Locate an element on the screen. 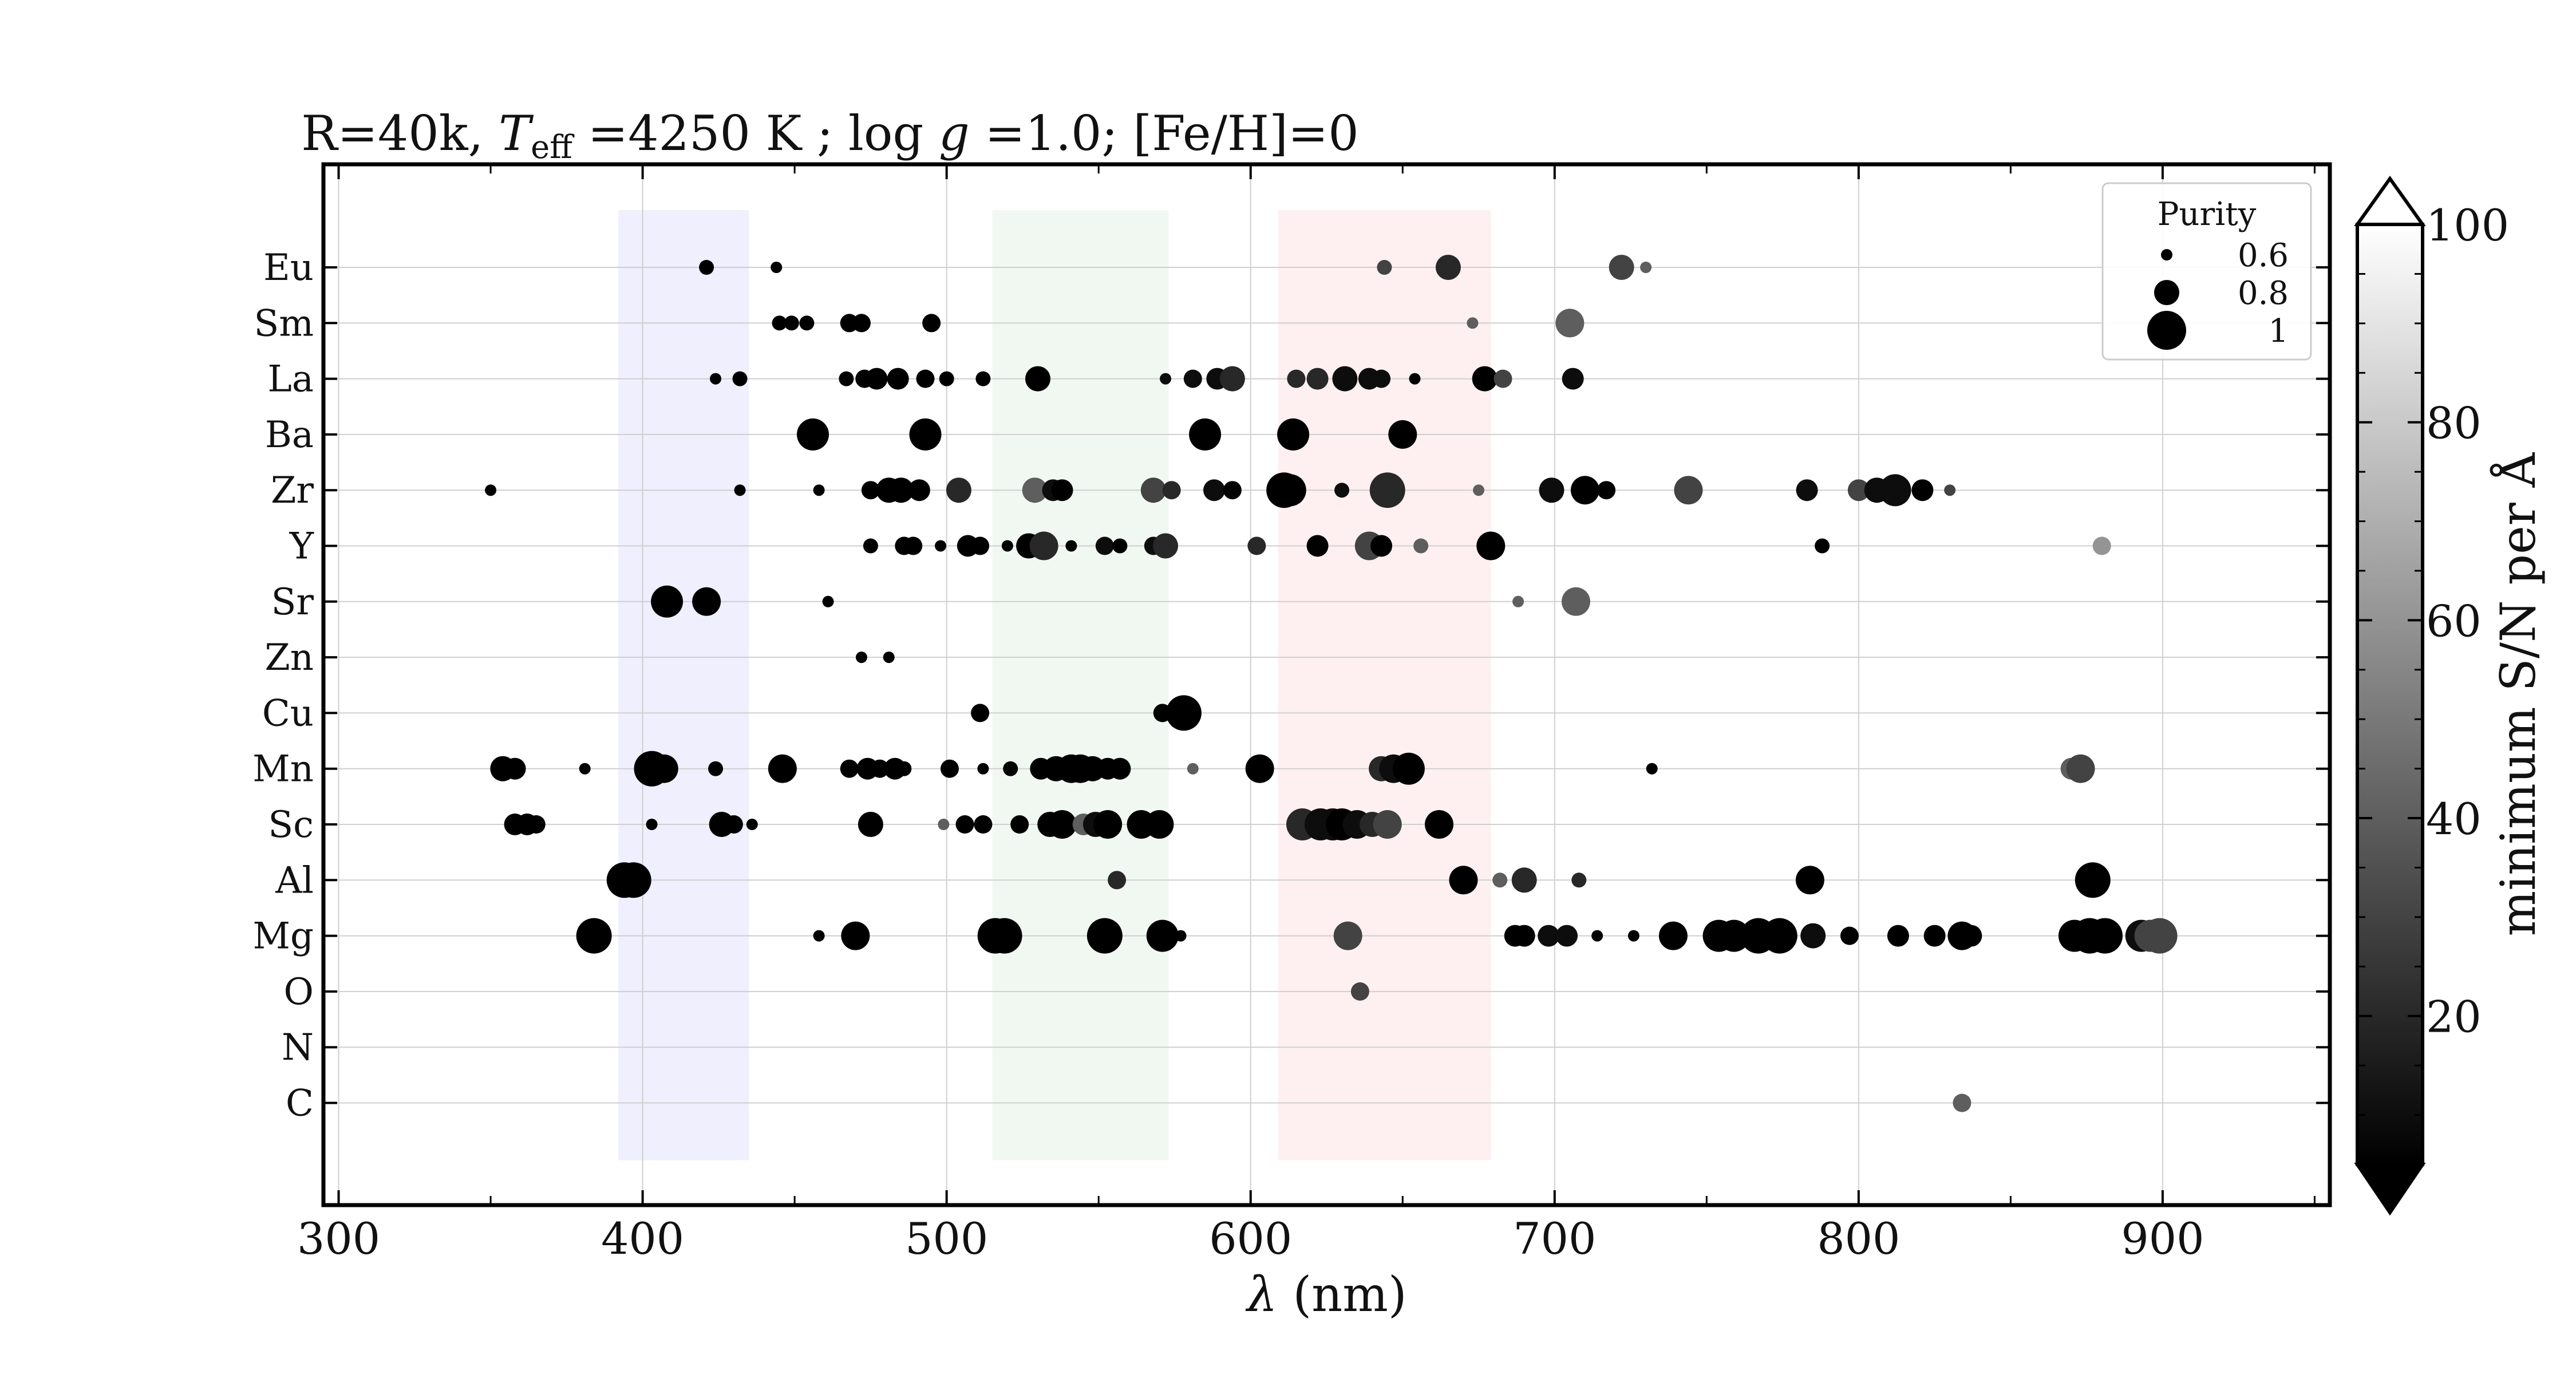 Image resolution: width=2576 pixels, height=1374 pixels. cb-tick-label-80: 80 is located at coordinates (2454, 424).